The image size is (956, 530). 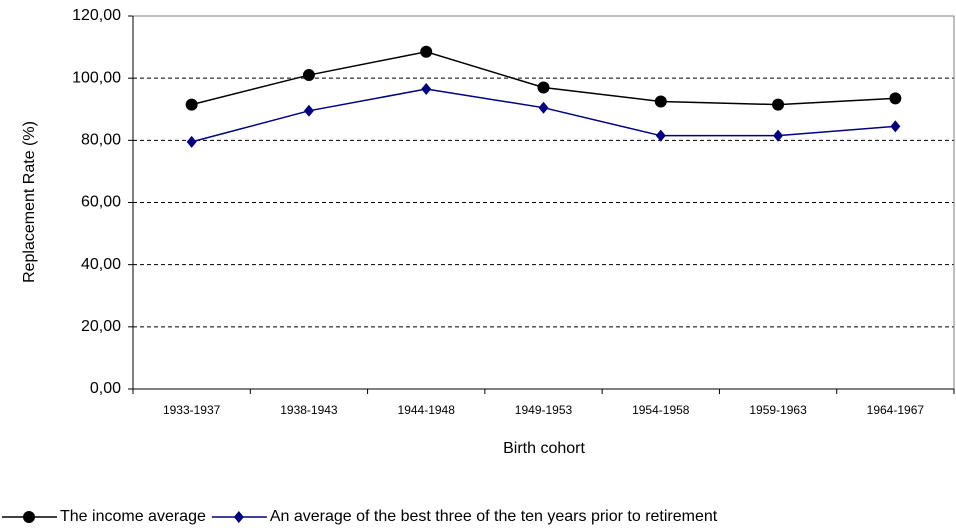 What do you see at coordinates (309, 410) in the screenshot?
I see `x-tick-label: 1938-1943` at bounding box center [309, 410].